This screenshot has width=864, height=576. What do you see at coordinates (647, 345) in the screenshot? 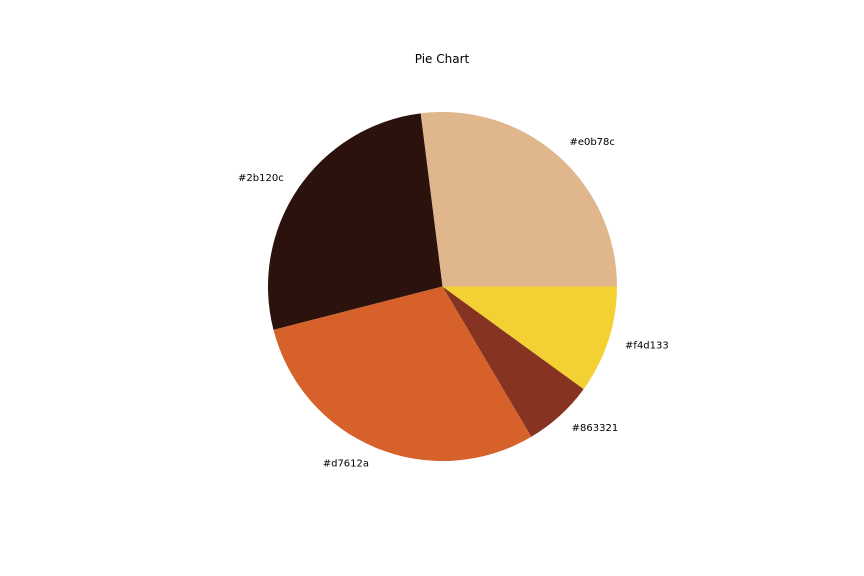
I see `pie-slice-label: #f4d133` at bounding box center [647, 345].